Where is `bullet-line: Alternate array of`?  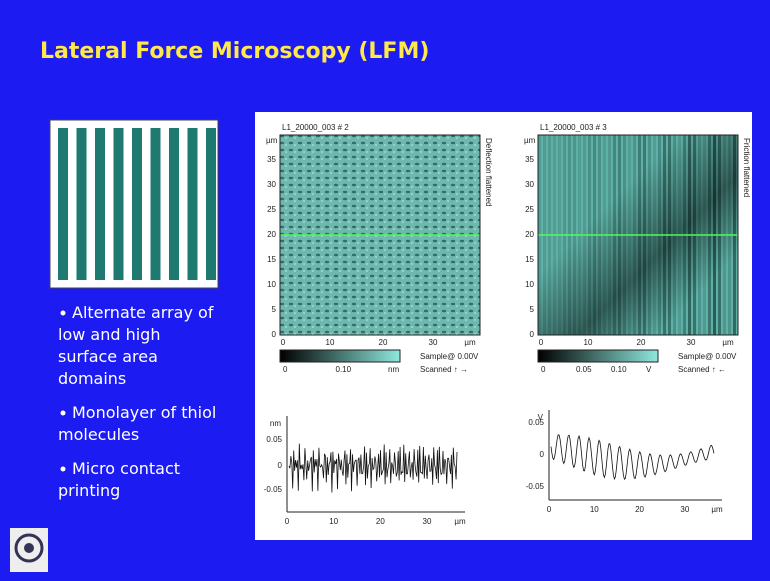 bullet-line: Alternate array of is located at coordinates (143, 312).